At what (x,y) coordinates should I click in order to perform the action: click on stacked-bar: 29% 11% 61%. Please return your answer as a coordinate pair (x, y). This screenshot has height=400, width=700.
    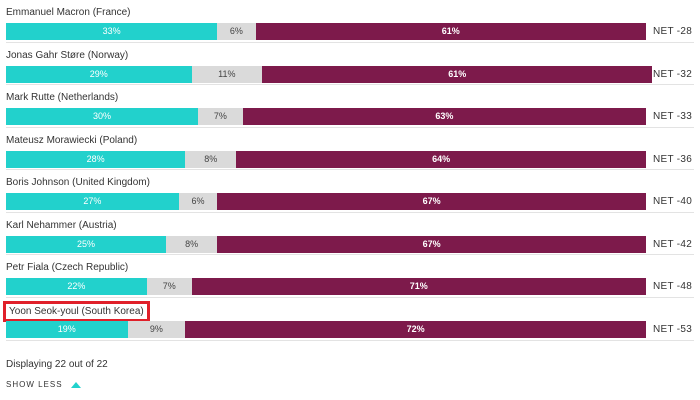
    Looking at the image, I should click on (329, 74).